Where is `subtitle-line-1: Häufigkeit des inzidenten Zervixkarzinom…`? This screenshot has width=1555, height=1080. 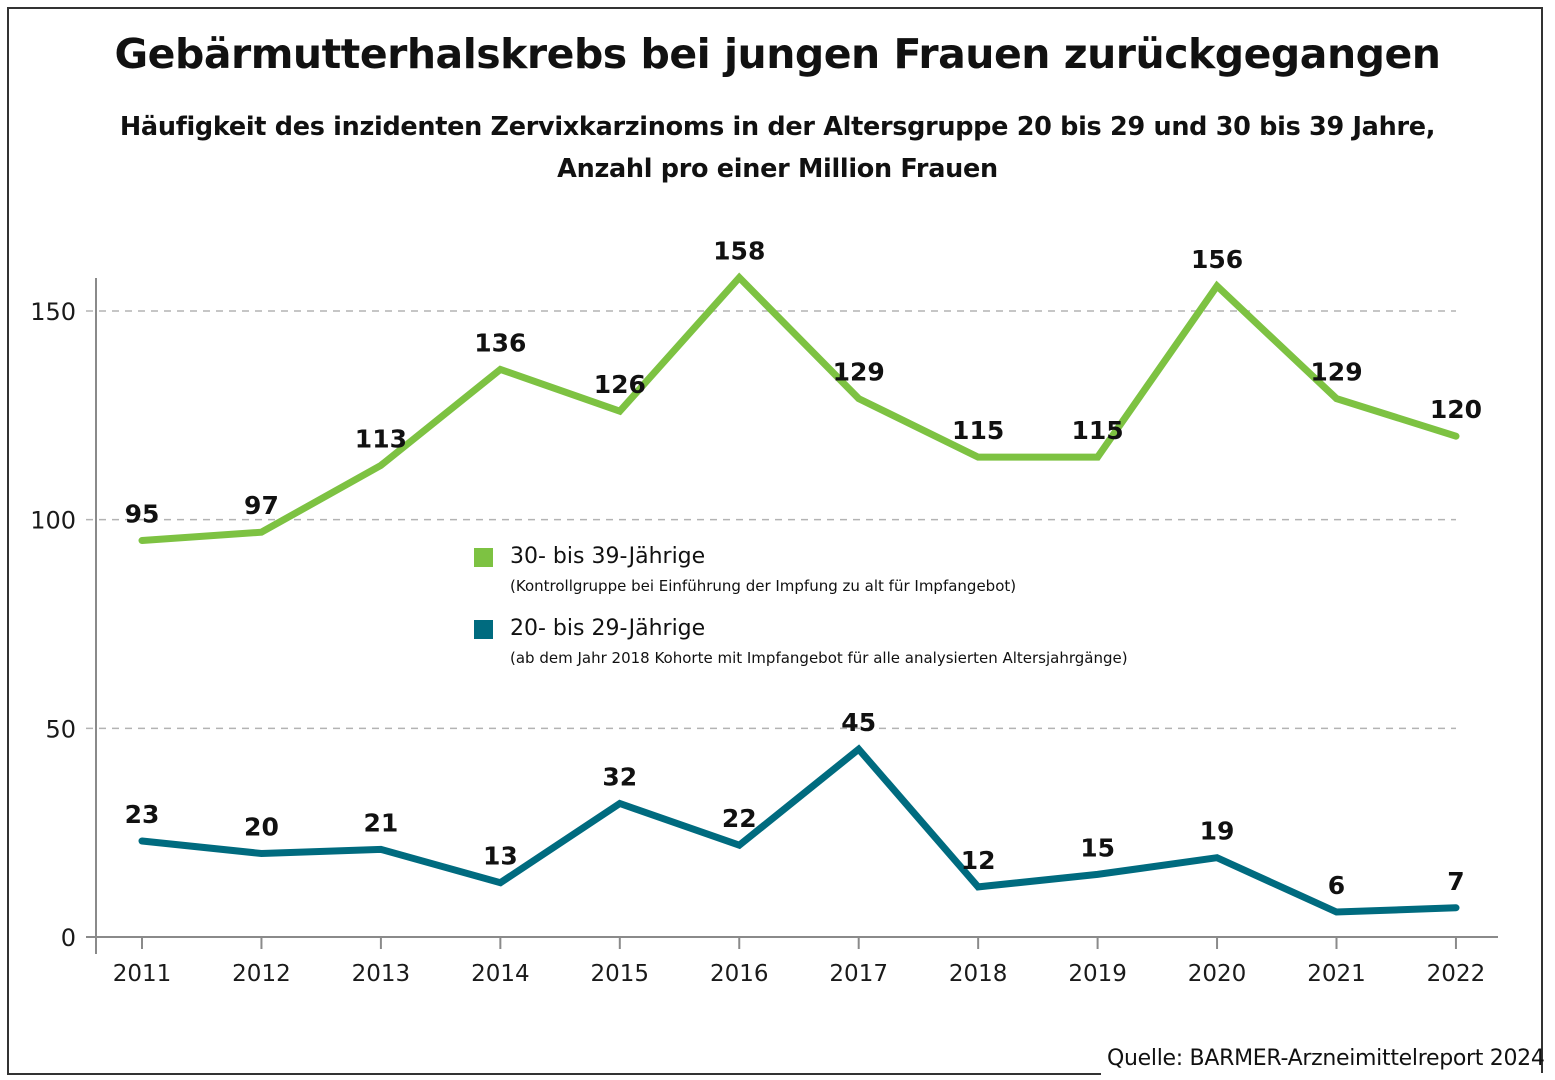 subtitle-line-1: Häufigkeit des inzidenten Zervixkarzinom… is located at coordinates (777, 127).